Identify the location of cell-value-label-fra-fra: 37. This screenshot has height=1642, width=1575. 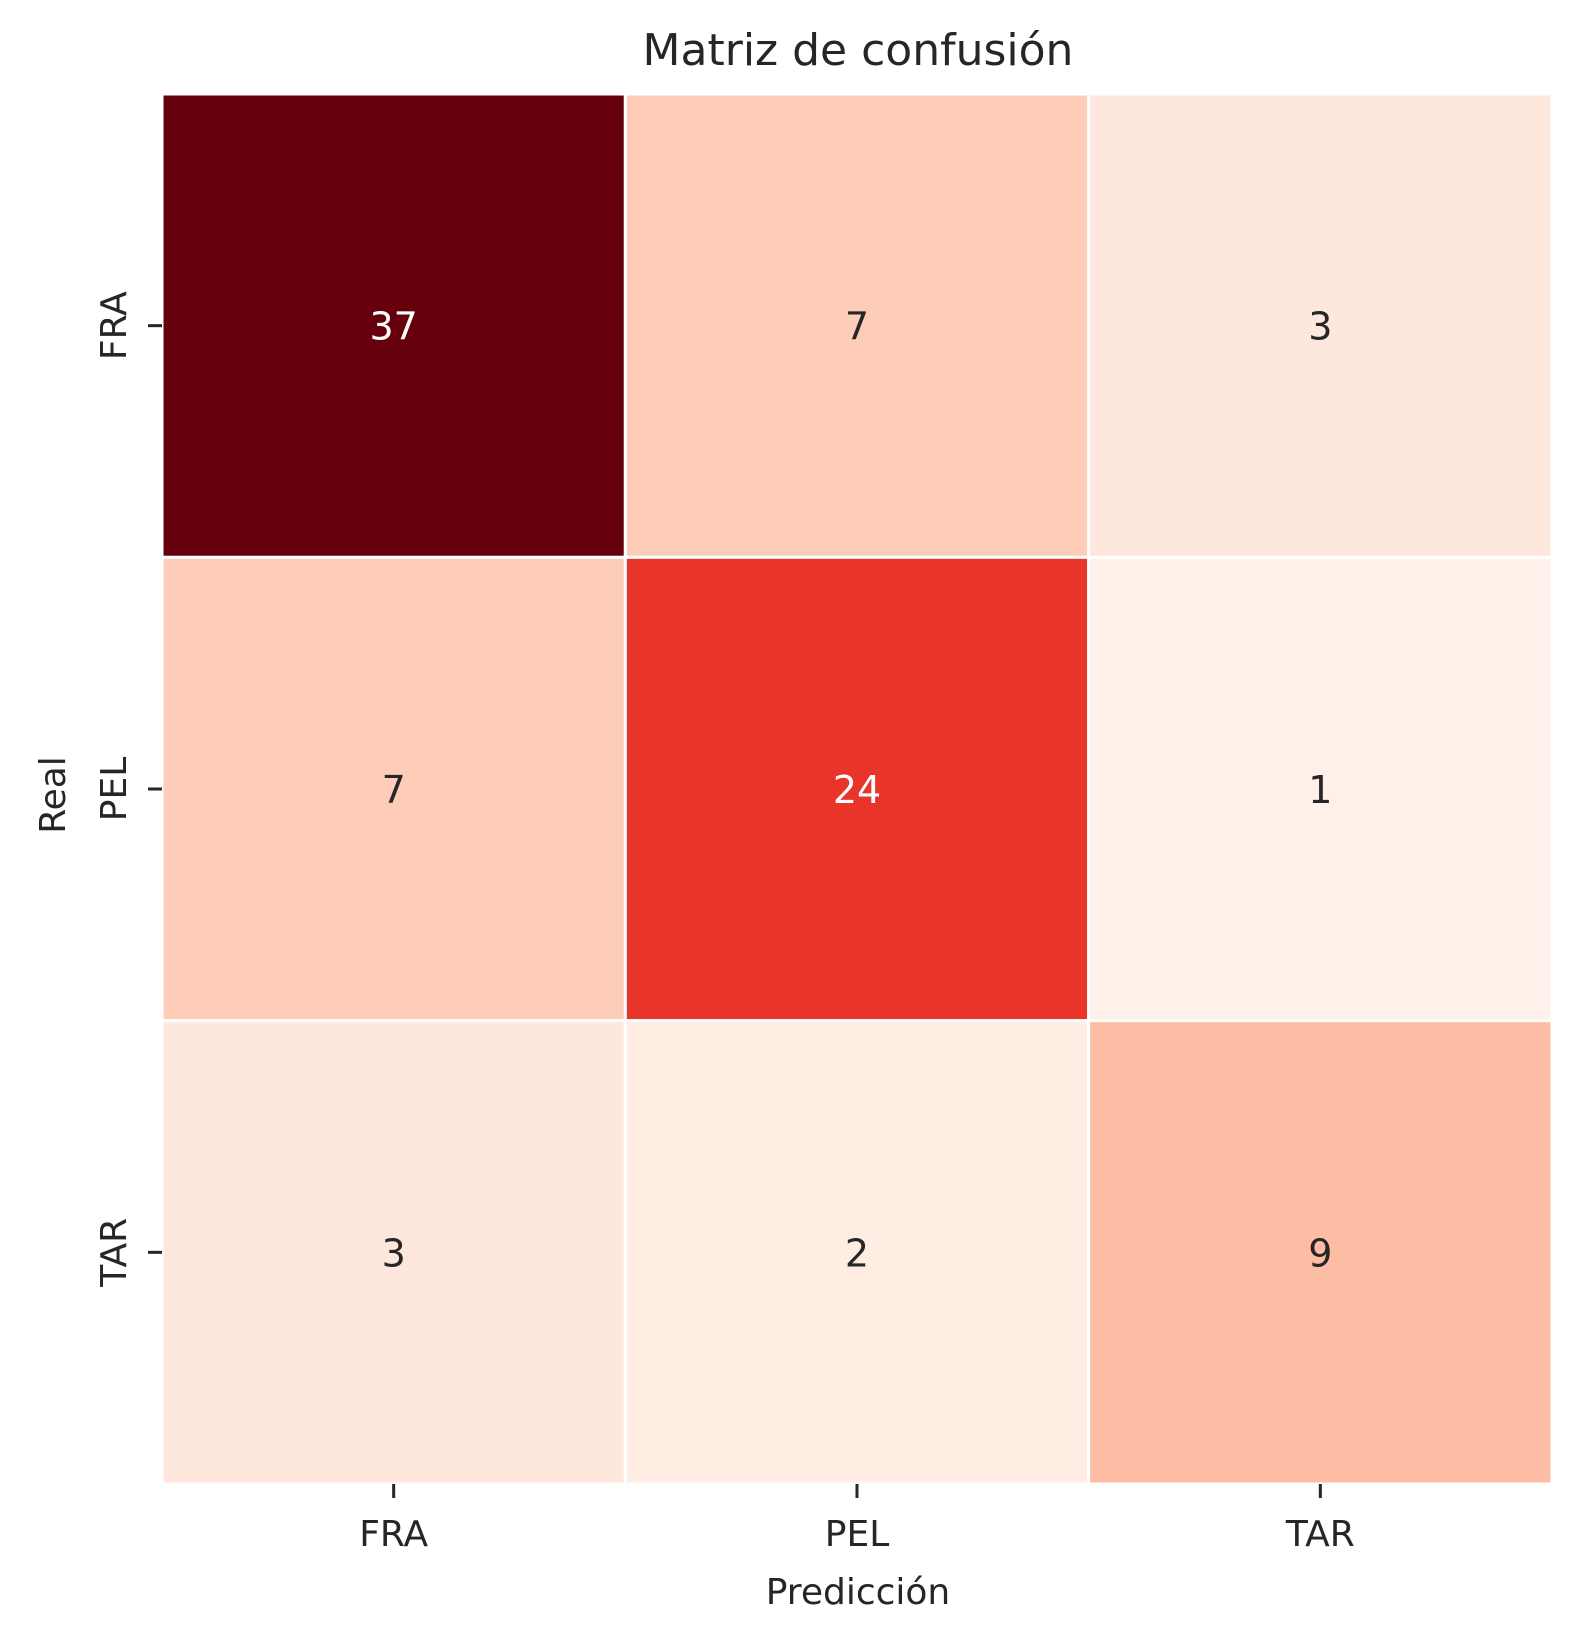
(393, 327).